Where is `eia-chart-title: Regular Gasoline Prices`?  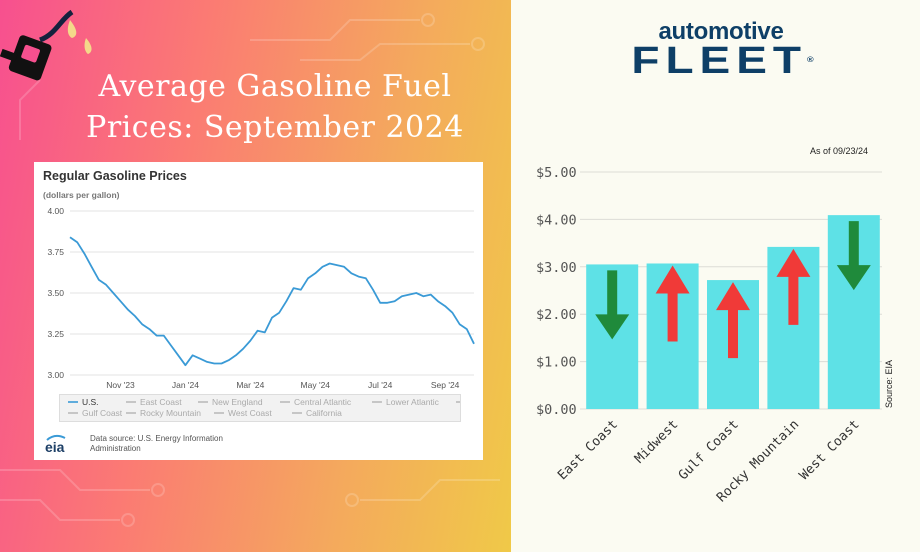 eia-chart-title: Regular Gasoline Prices is located at coordinates (115, 176).